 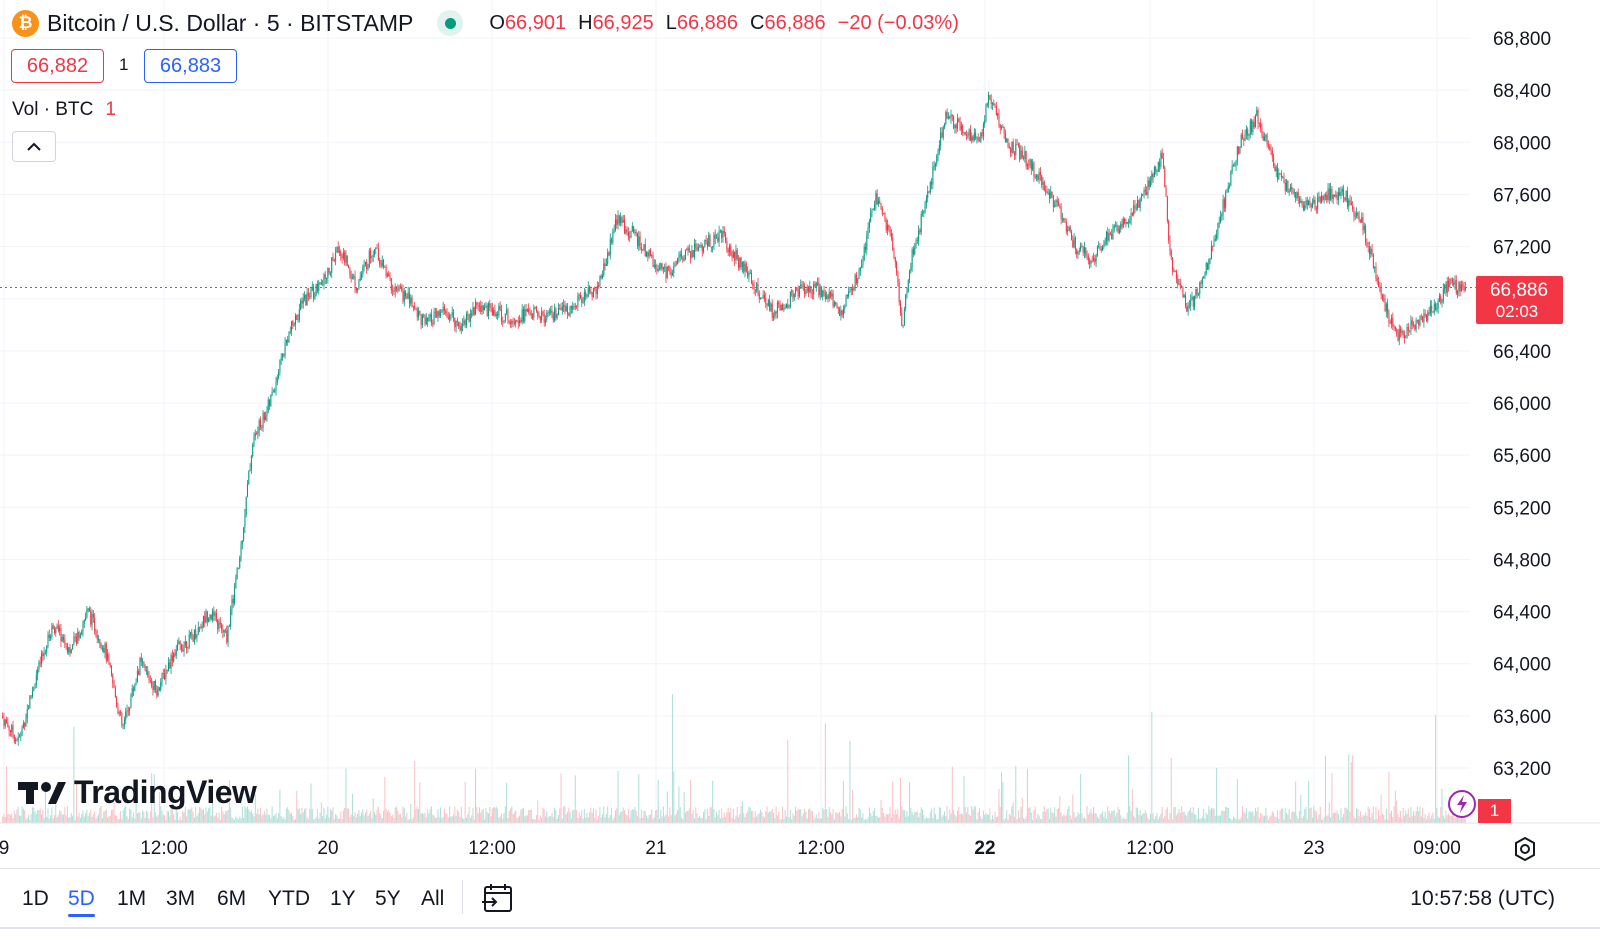 What do you see at coordinates (132, 898) in the screenshot?
I see `range-1m: 1M` at bounding box center [132, 898].